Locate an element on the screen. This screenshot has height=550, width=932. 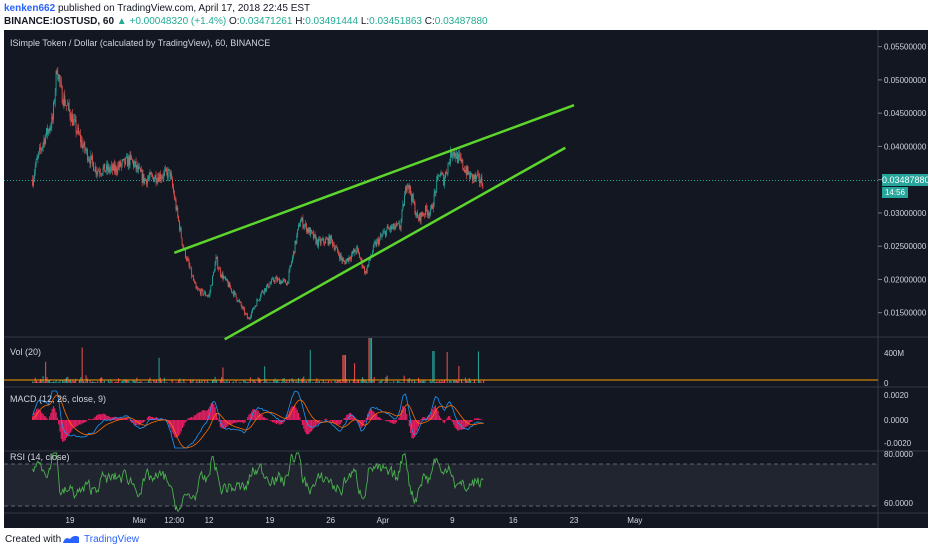
last-price-tag: 0.03487880 is located at coordinates (906, 180).